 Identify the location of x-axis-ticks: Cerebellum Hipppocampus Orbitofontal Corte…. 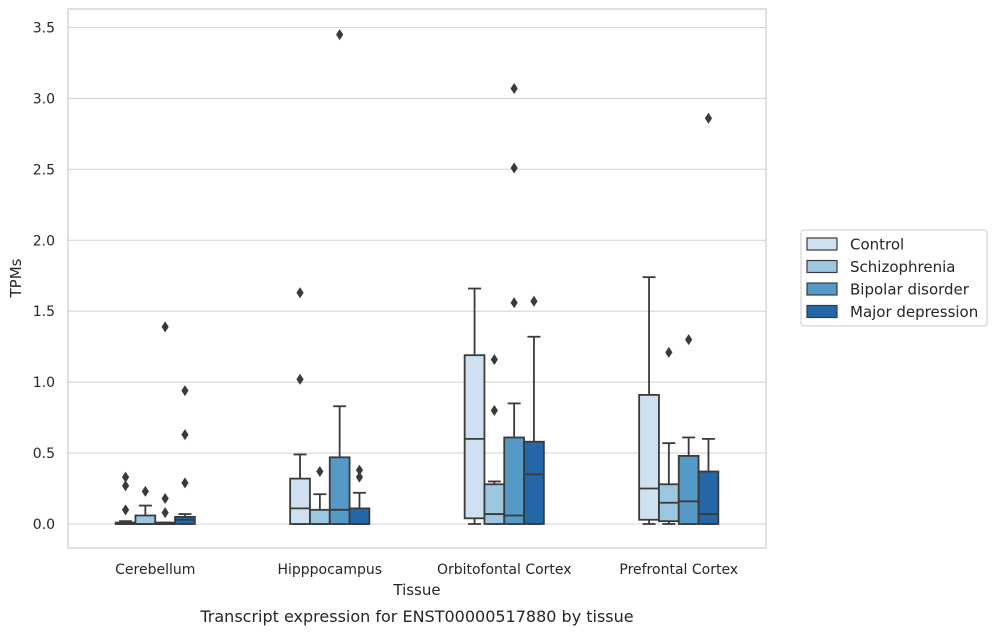
(426, 570).